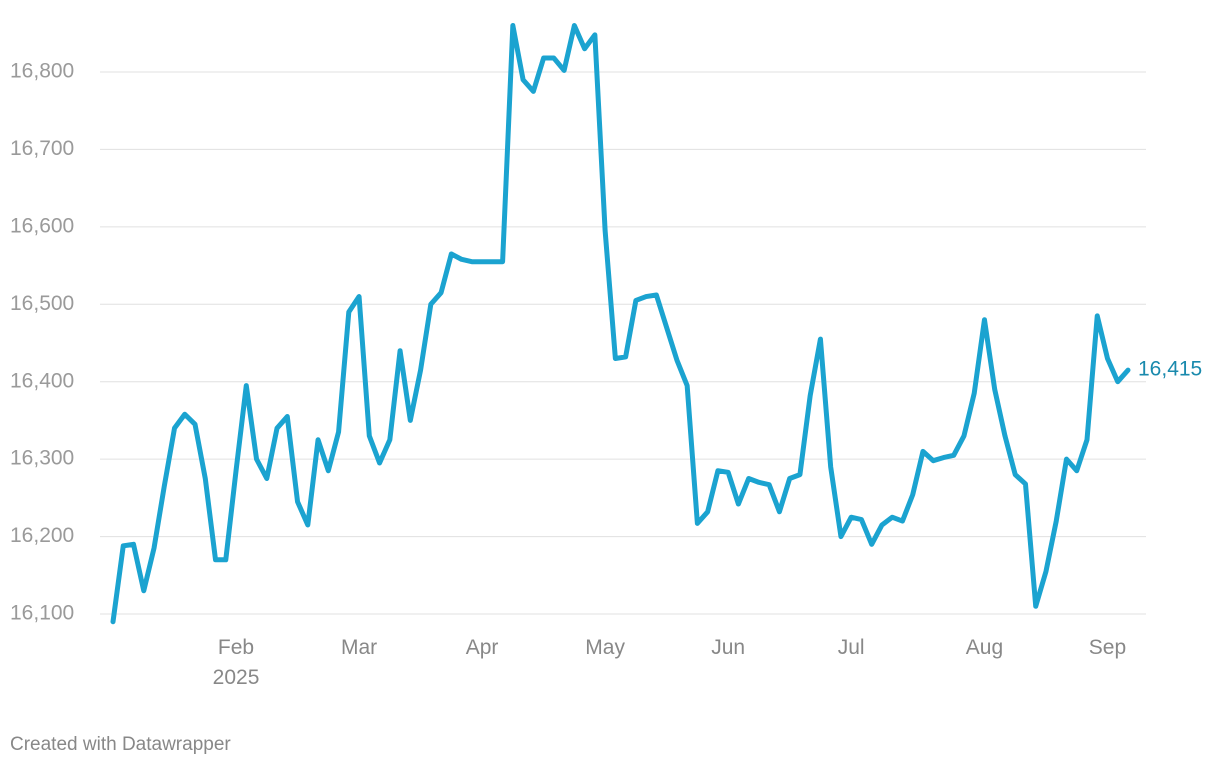 The height and width of the screenshot is (768, 1220). What do you see at coordinates (42, 458) in the screenshot?
I see `y-tick-label: 16,300` at bounding box center [42, 458].